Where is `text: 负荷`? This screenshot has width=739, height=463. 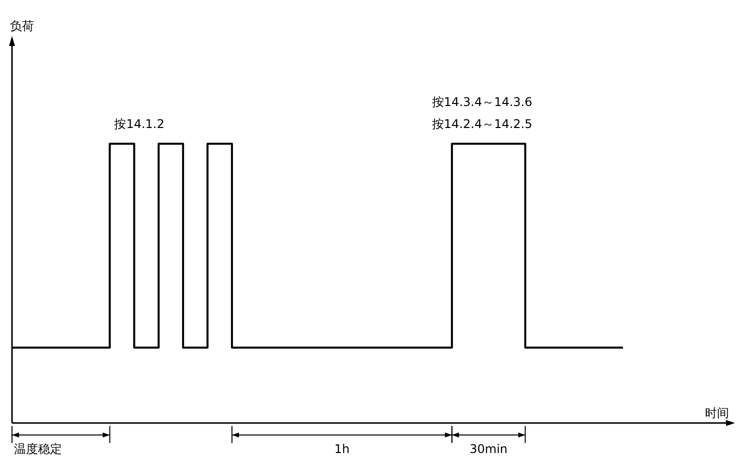 text: 负荷 is located at coordinates (22, 26).